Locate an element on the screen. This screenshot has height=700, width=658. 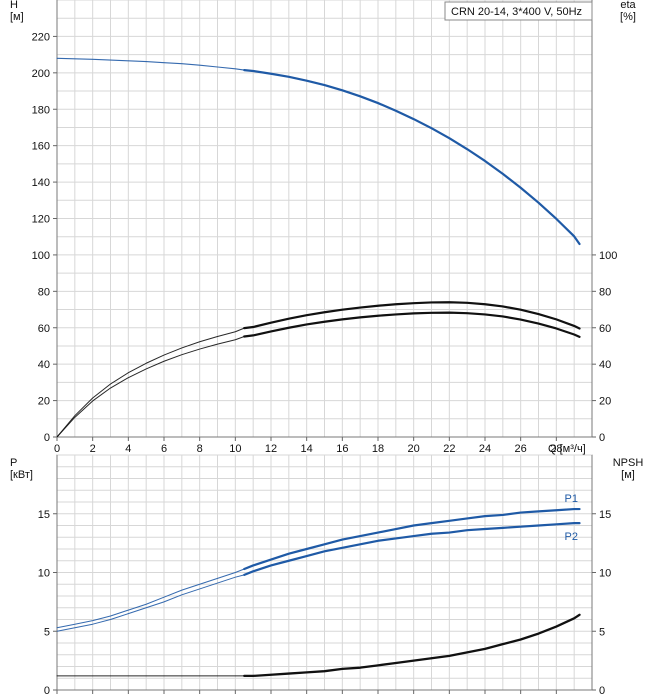
top-ticks-right-tick-label: 40 is located at coordinates (605, 365).